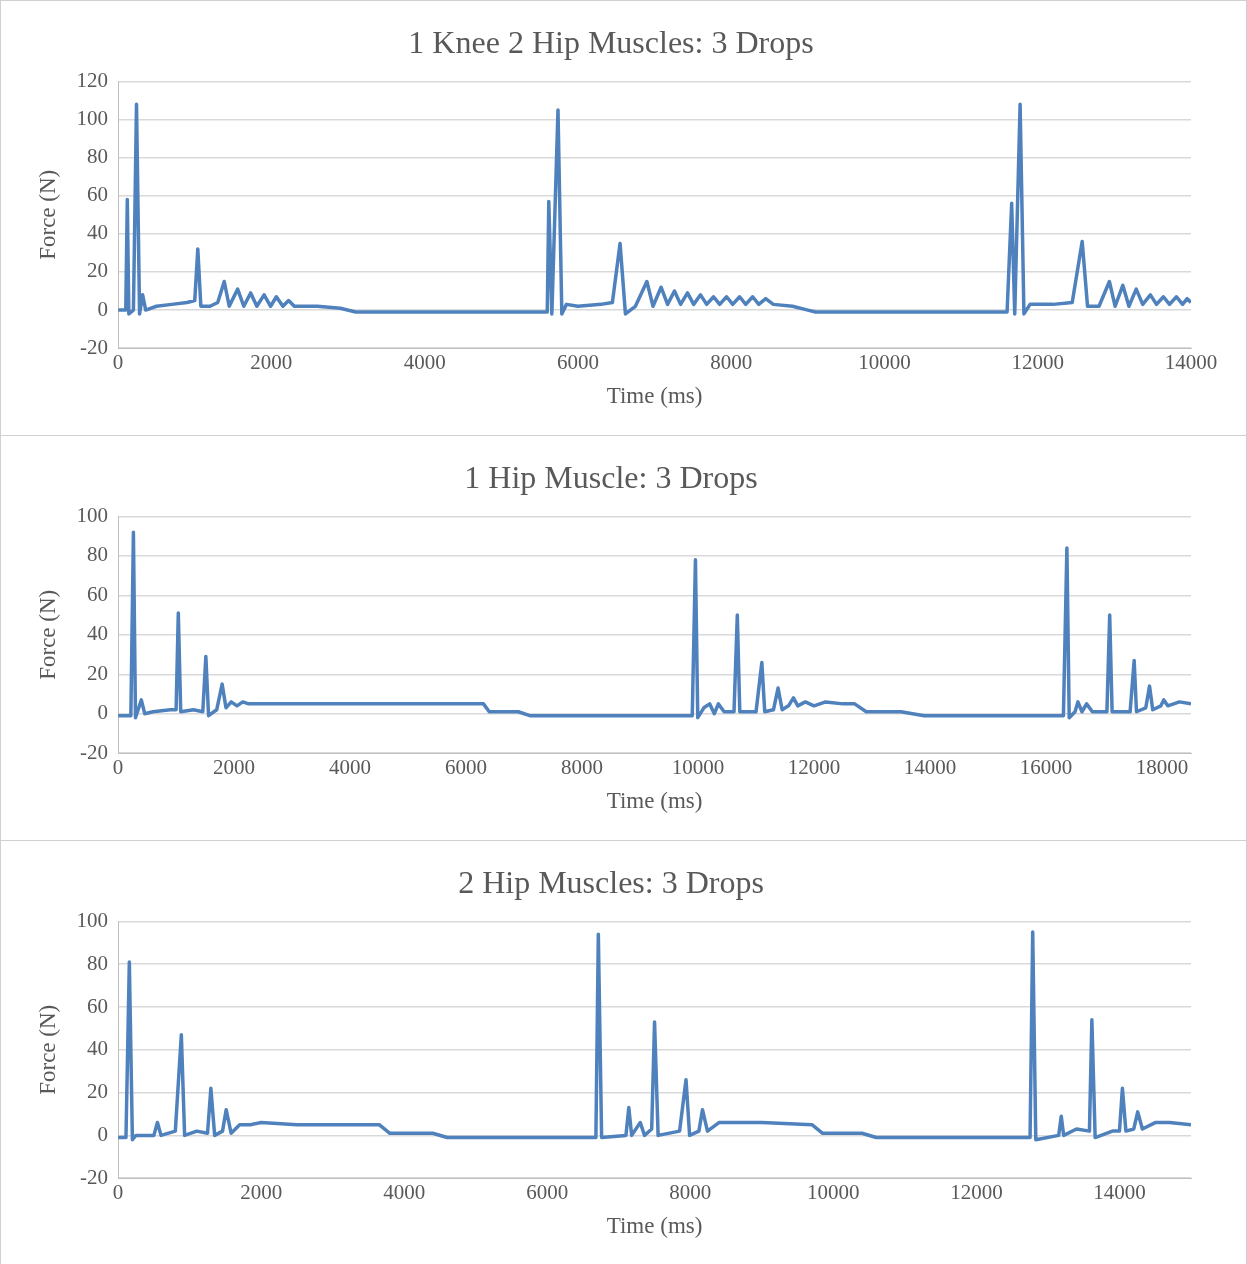 The height and width of the screenshot is (1264, 1247). Describe the element at coordinates (611, 476) in the screenshot. I see `chart-title: 1 Hip Muscle: 3 Drops` at that location.